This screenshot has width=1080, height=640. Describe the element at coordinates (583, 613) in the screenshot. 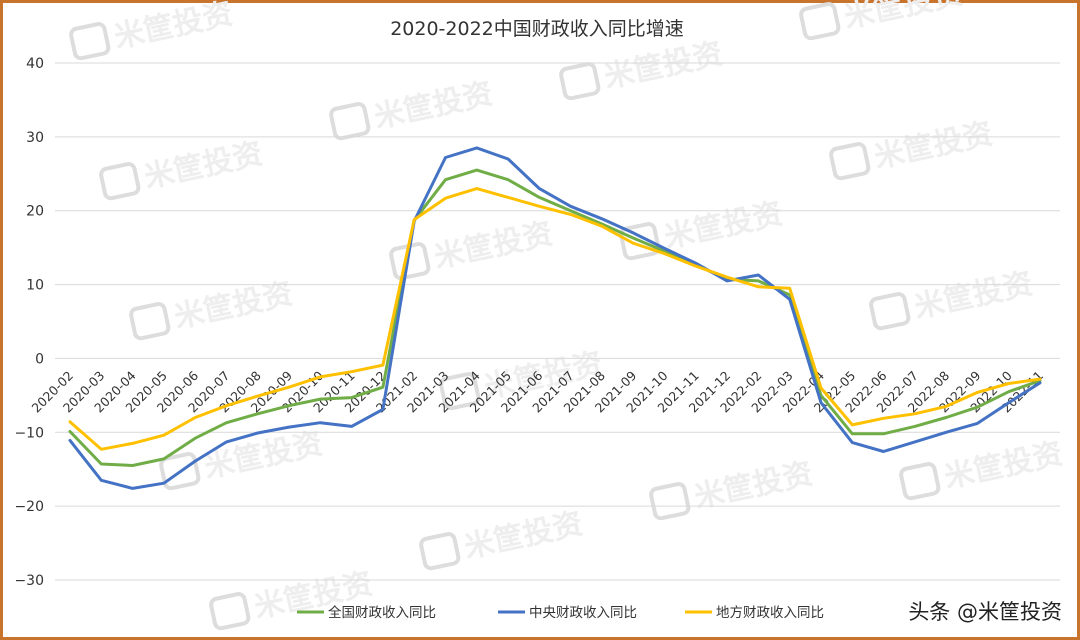

I see `legend-label: 中央财政收入同比` at that location.